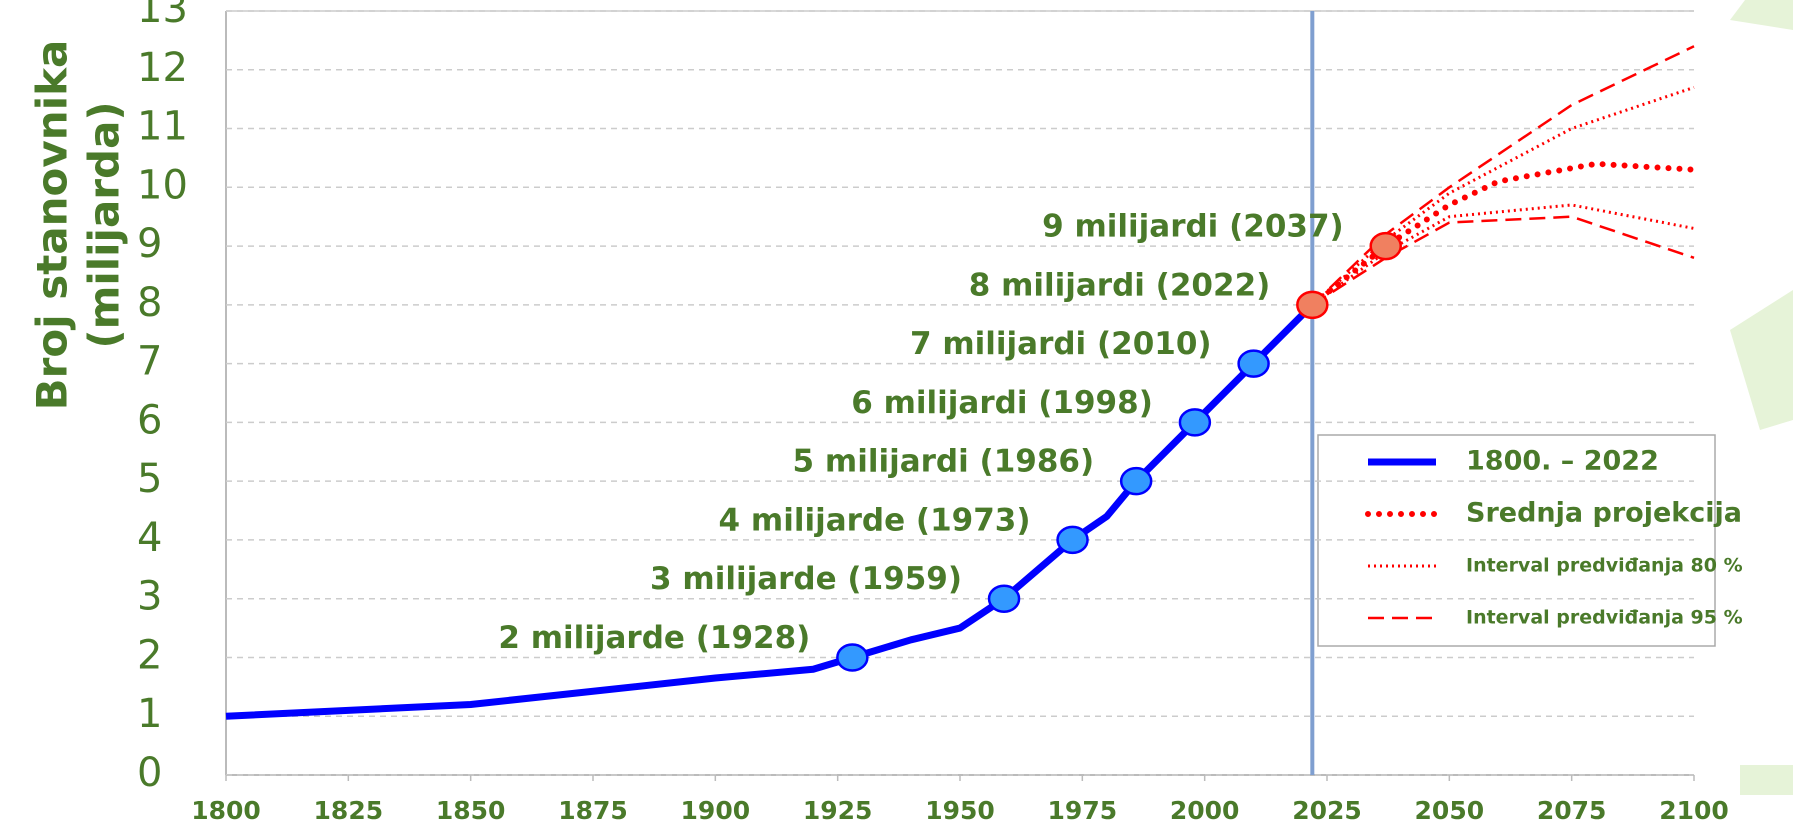 Image resolution: width=1793 pixels, height=825 pixels. Describe the element at coordinates (1604, 618) in the screenshot. I see `legend-label: Interval predviđanja 95 %` at that location.